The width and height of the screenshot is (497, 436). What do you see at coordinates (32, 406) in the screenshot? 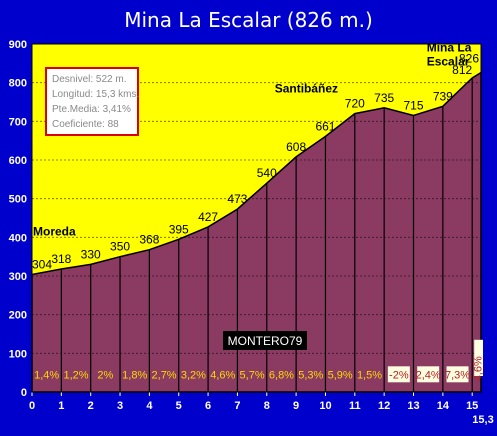
I see `x-tick-label: 0` at bounding box center [32, 406].